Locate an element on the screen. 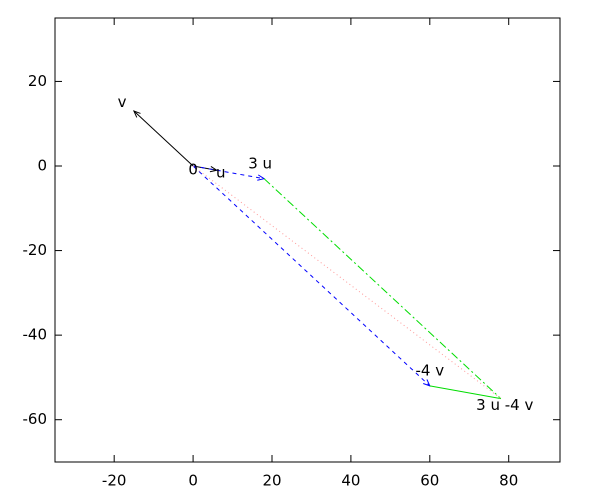 This screenshot has width=600, height=500. y-tick-label: -20 is located at coordinates (35, 250).